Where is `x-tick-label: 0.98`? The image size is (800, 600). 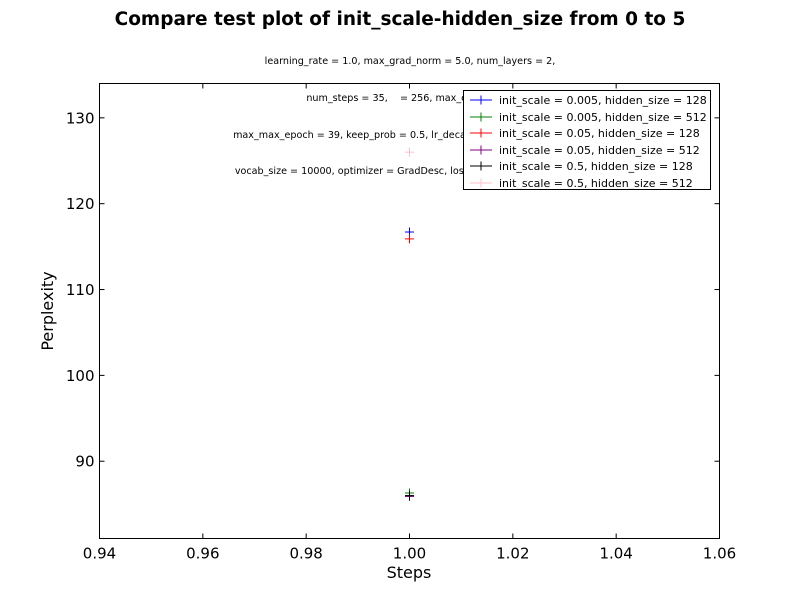
x-tick-label: 0.98 is located at coordinates (305, 554).